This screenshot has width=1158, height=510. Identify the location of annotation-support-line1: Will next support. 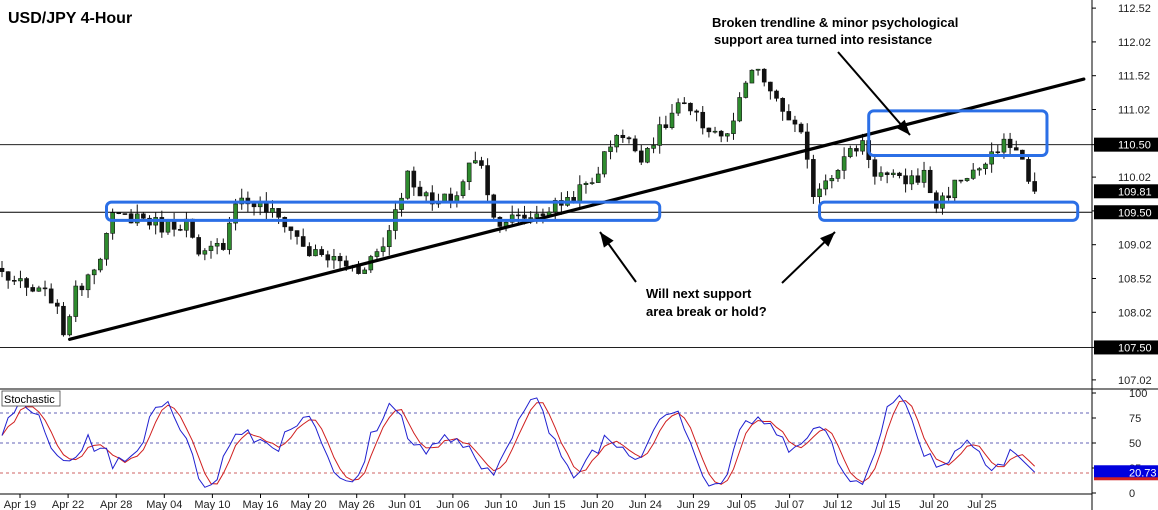
(699, 293).